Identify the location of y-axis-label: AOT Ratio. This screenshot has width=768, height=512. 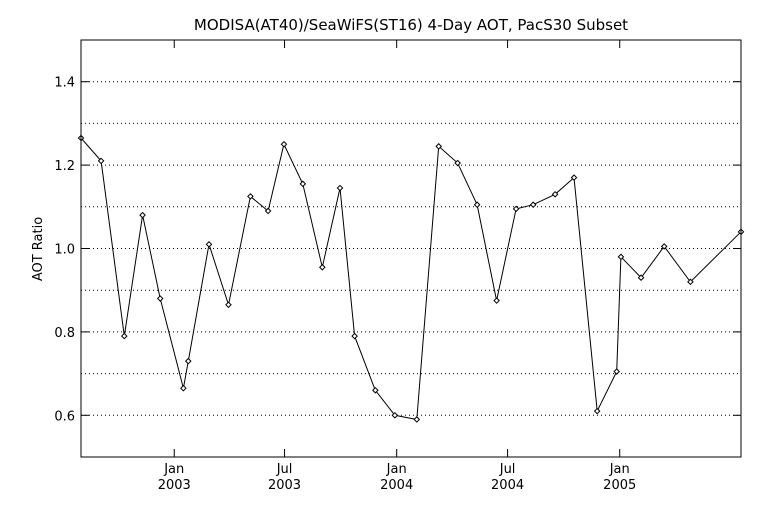
(38, 249).